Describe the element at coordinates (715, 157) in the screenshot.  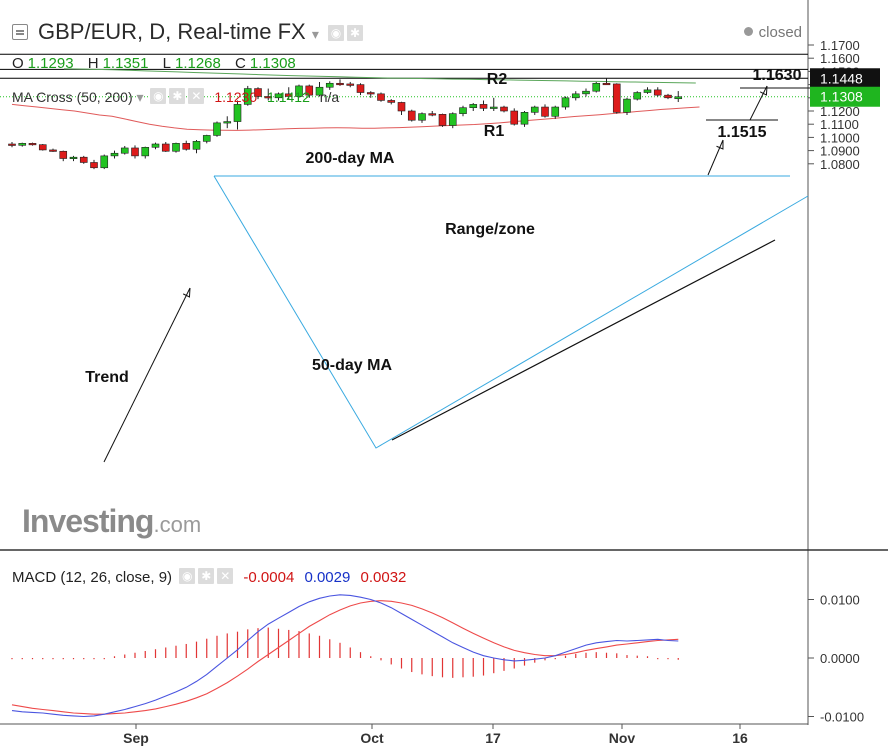
I see `r1-arrow` at that location.